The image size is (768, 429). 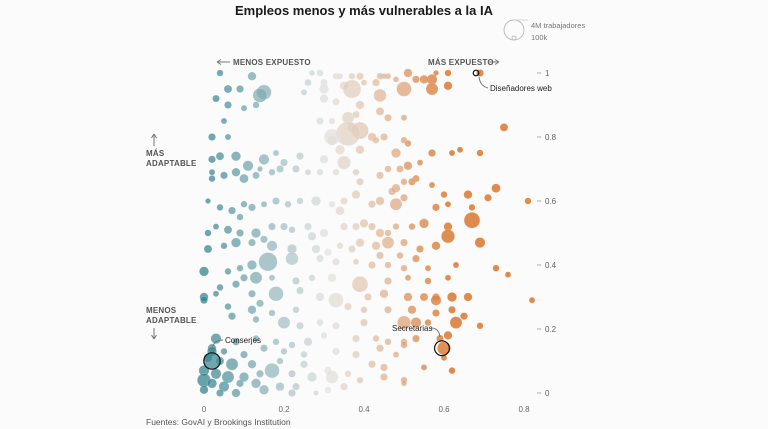 What do you see at coordinates (551, 329) in the screenshot?
I see `y-tick-label: 0.2` at bounding box center [551, 329].